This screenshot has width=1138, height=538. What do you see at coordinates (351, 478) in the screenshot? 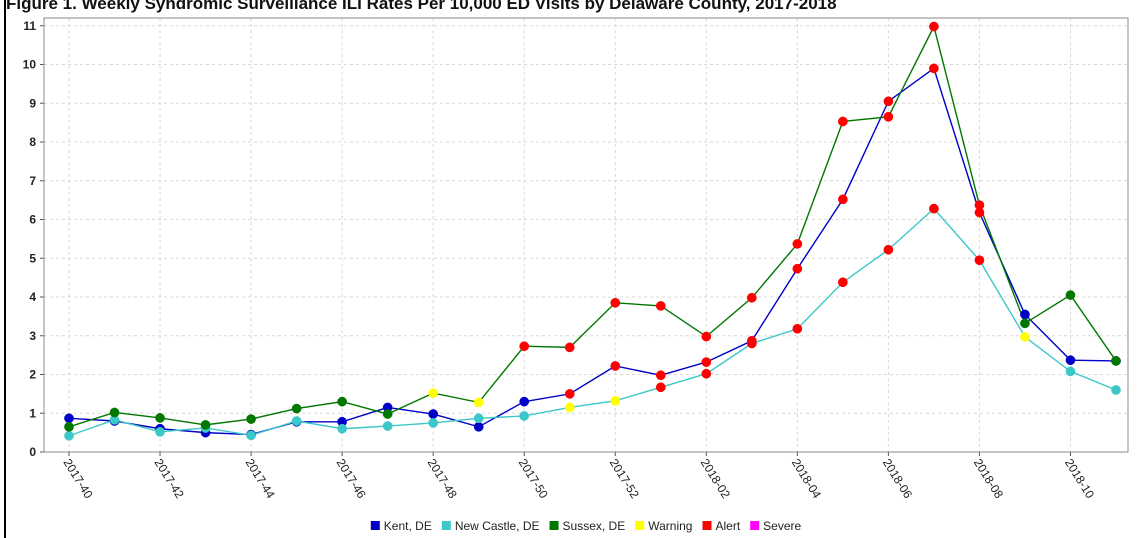
I see `x-tick-label: 2017-46` at bounding box center [351, 478].